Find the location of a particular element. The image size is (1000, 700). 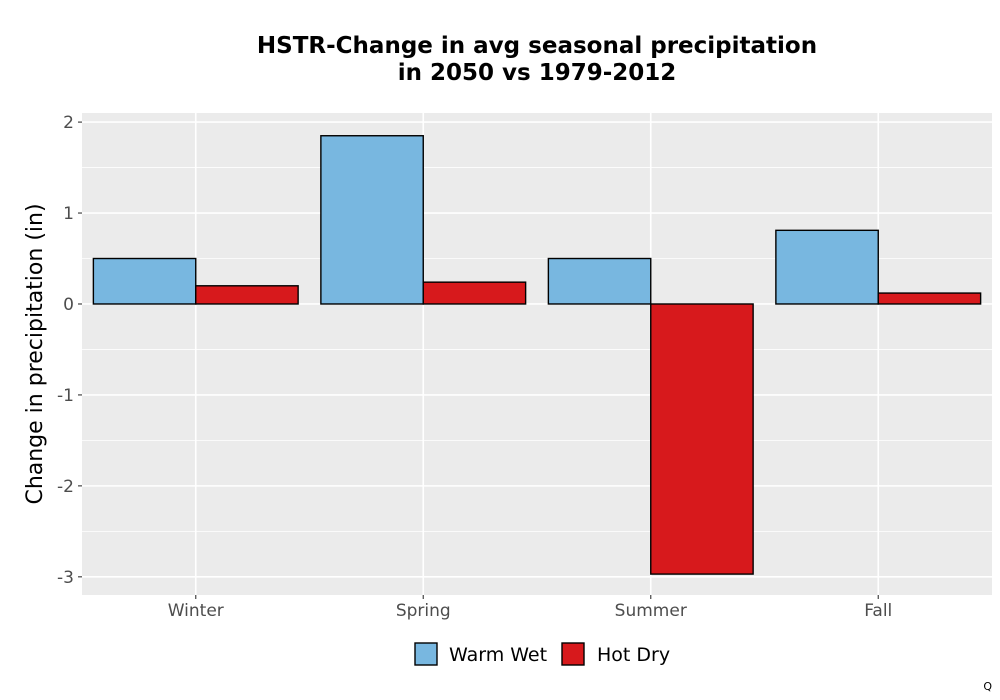

bar-warm-wet-summer is located at coordinates (599, 281).